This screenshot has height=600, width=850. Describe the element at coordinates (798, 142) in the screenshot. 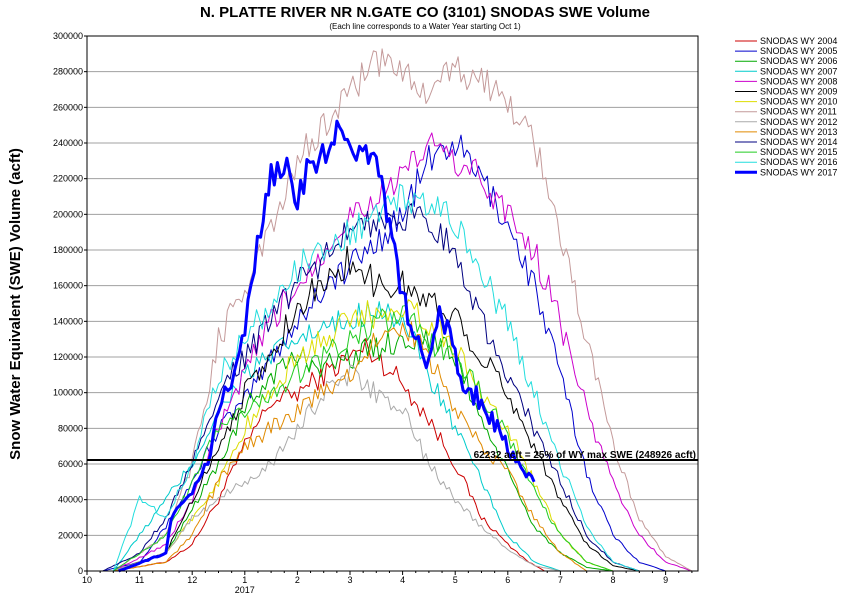

I see `legend-entry: SNODAS WY 2014` at that location.